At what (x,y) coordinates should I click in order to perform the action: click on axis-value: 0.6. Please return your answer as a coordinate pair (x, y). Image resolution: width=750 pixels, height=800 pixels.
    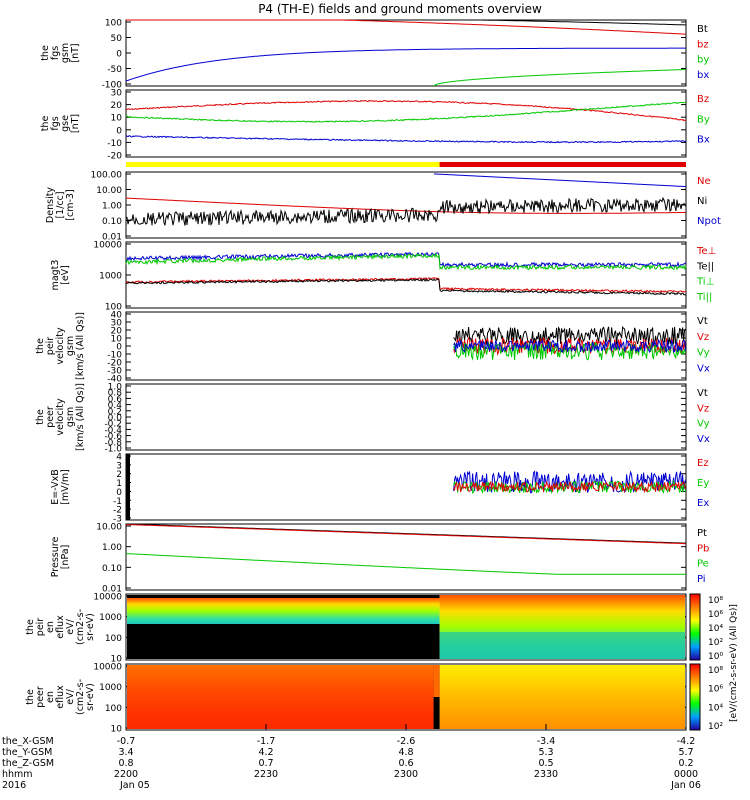
    Looking at the image, I should click on (405, 763).